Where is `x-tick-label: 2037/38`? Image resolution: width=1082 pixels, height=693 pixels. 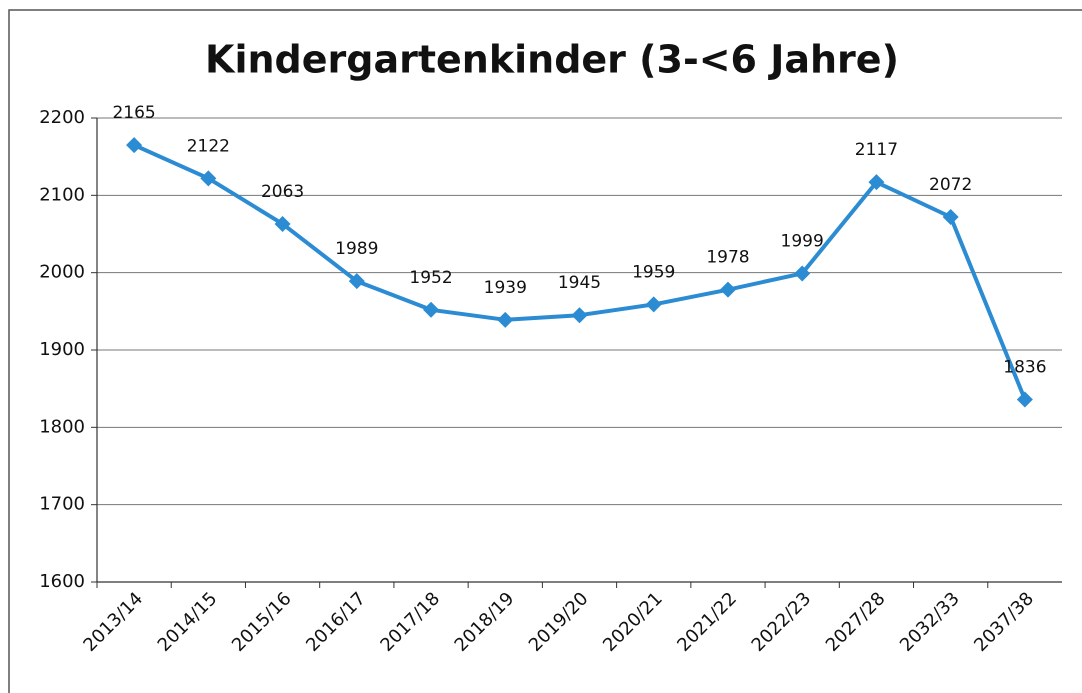 x-tick-label: 2037/38 is located at coordinates (1004, 622).